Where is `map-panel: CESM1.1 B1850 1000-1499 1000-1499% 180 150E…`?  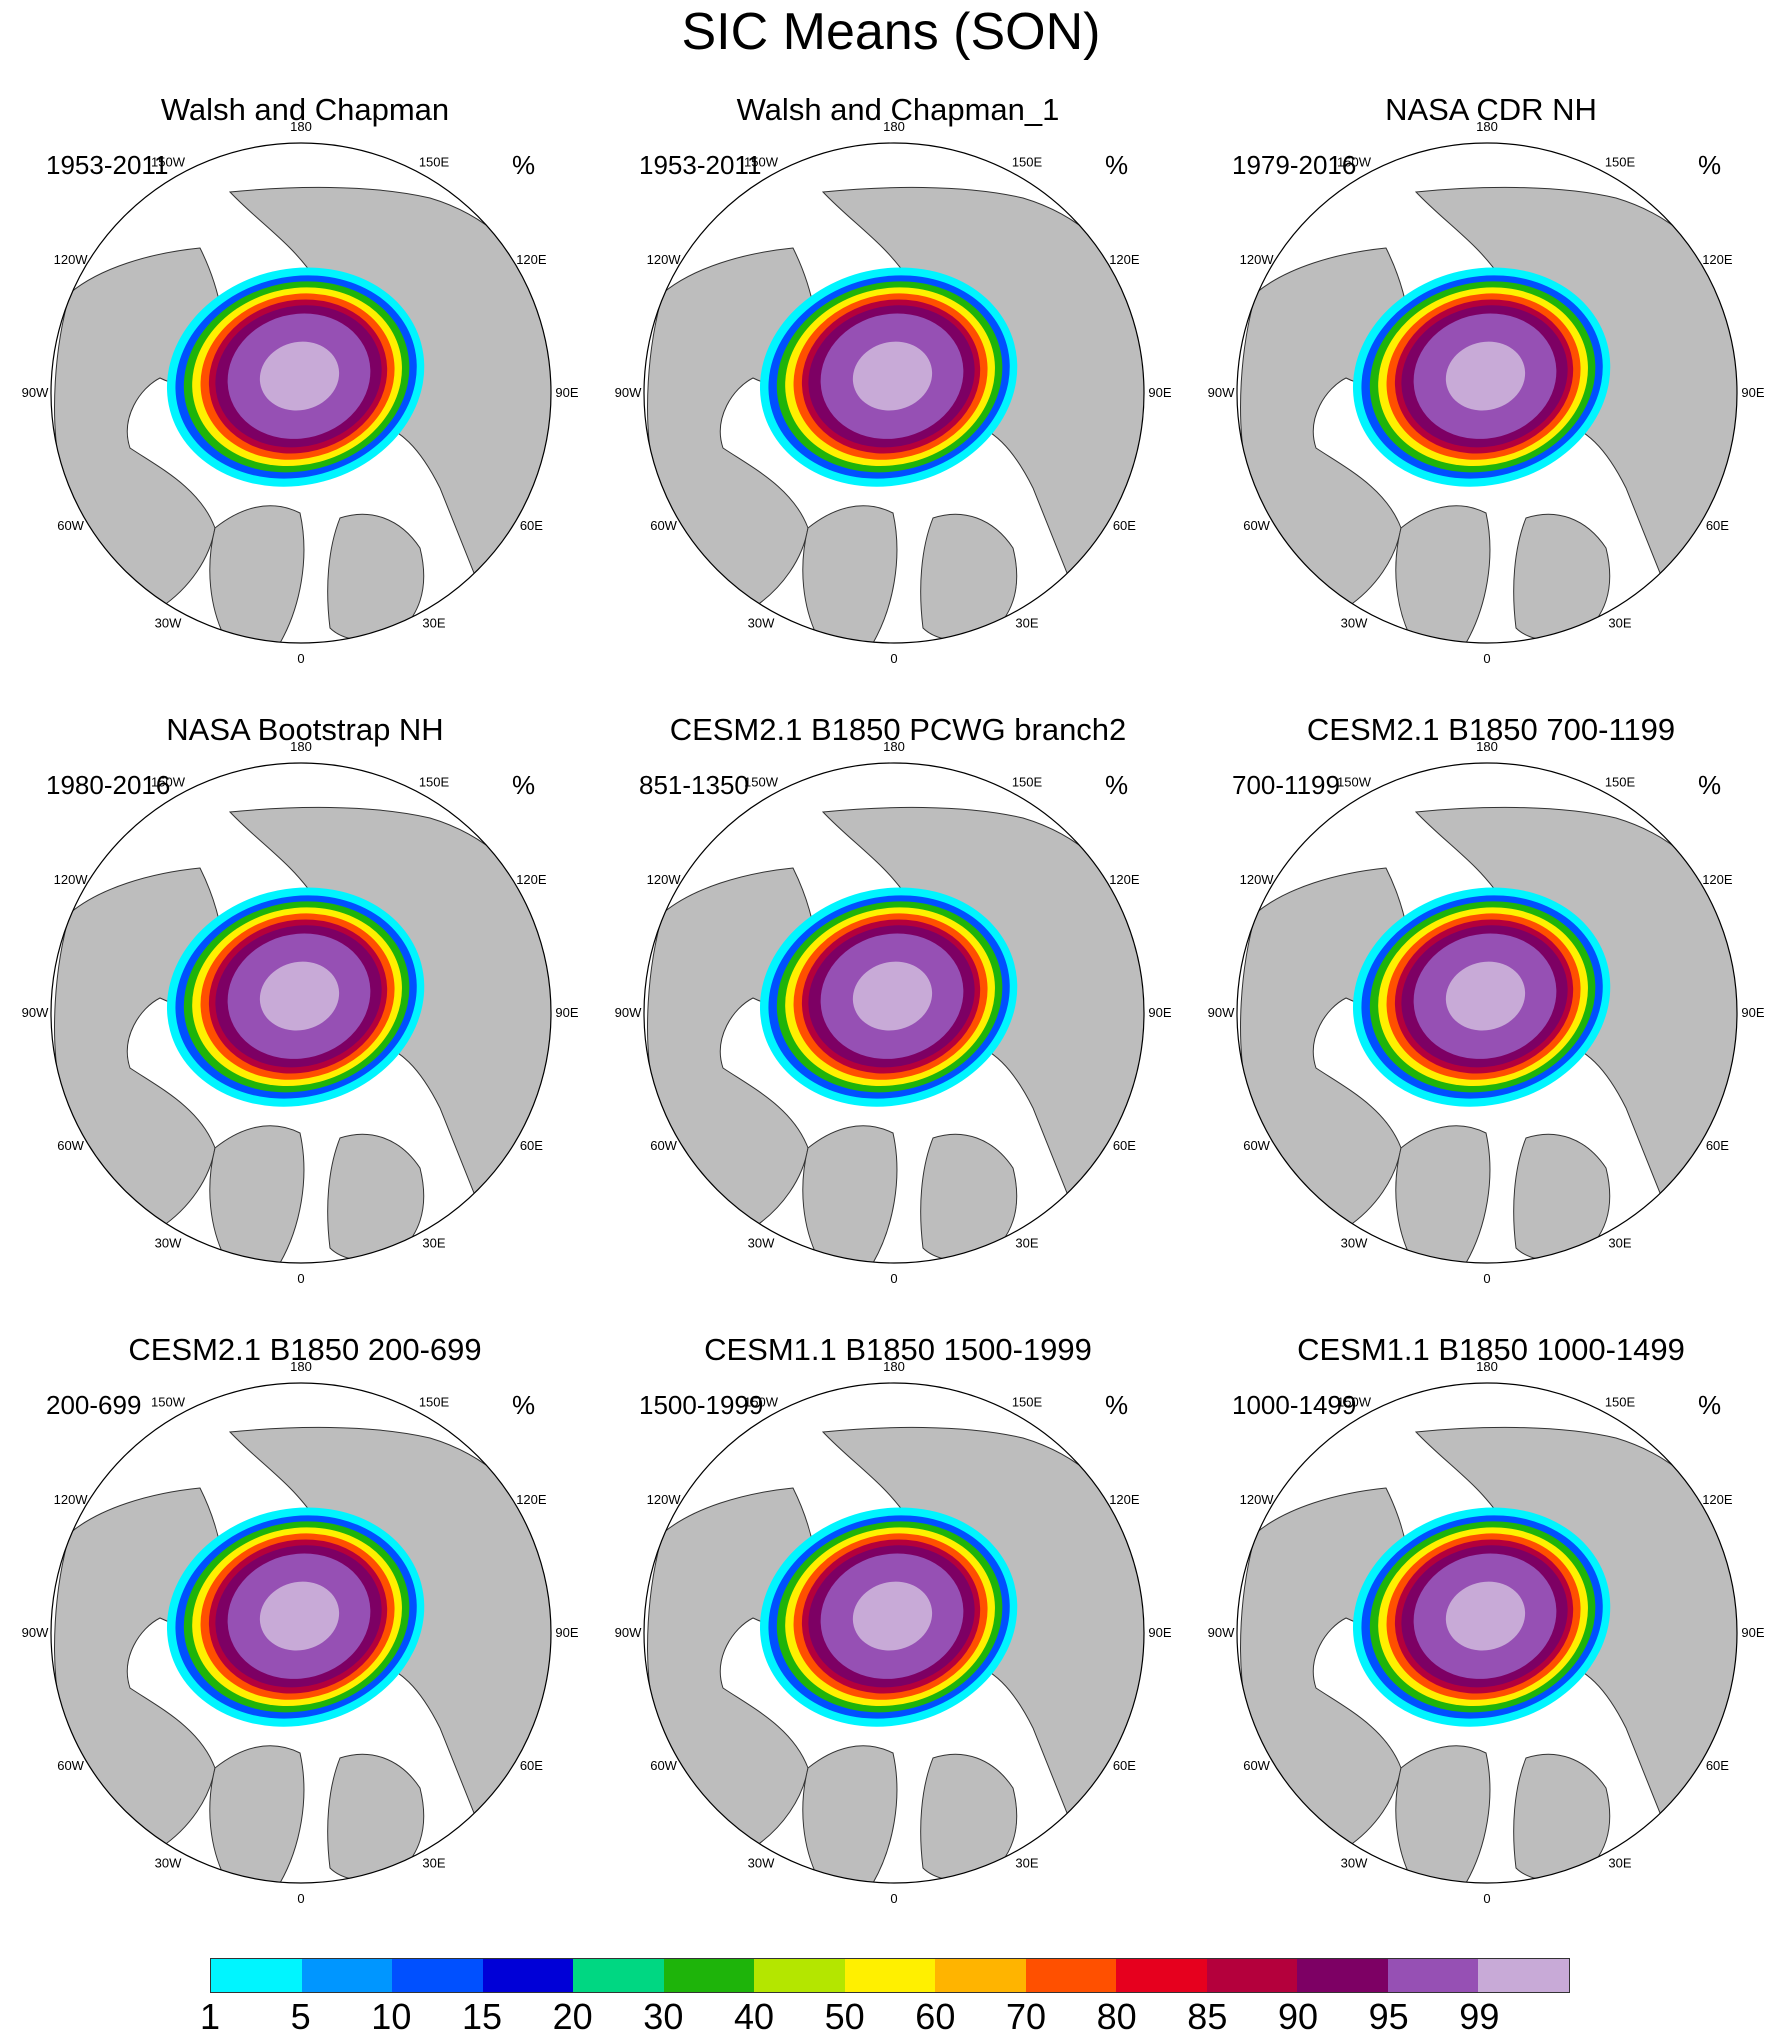
map-panel: CESM1.1 B1850 1000-1499 1000-1499% 180 150E… is located at coordinates (1489, 1638).